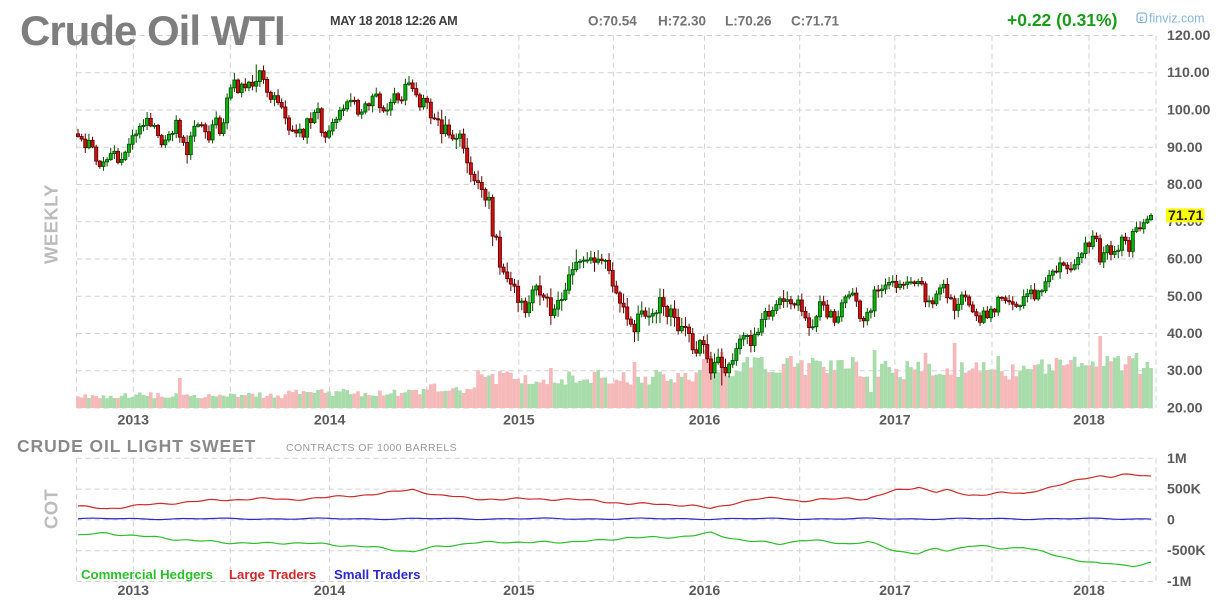  Describe the element at coordinates (815, 21) in the screenshot. I see `svg-text: C:71.71` at that location.